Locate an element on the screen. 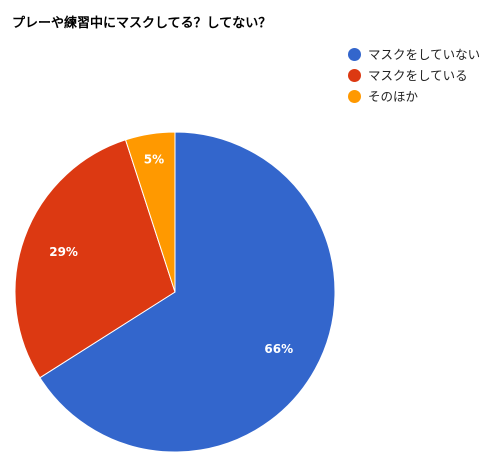  legend-item-no-mask: マスクをしていない is located at coordinates (418, 54).